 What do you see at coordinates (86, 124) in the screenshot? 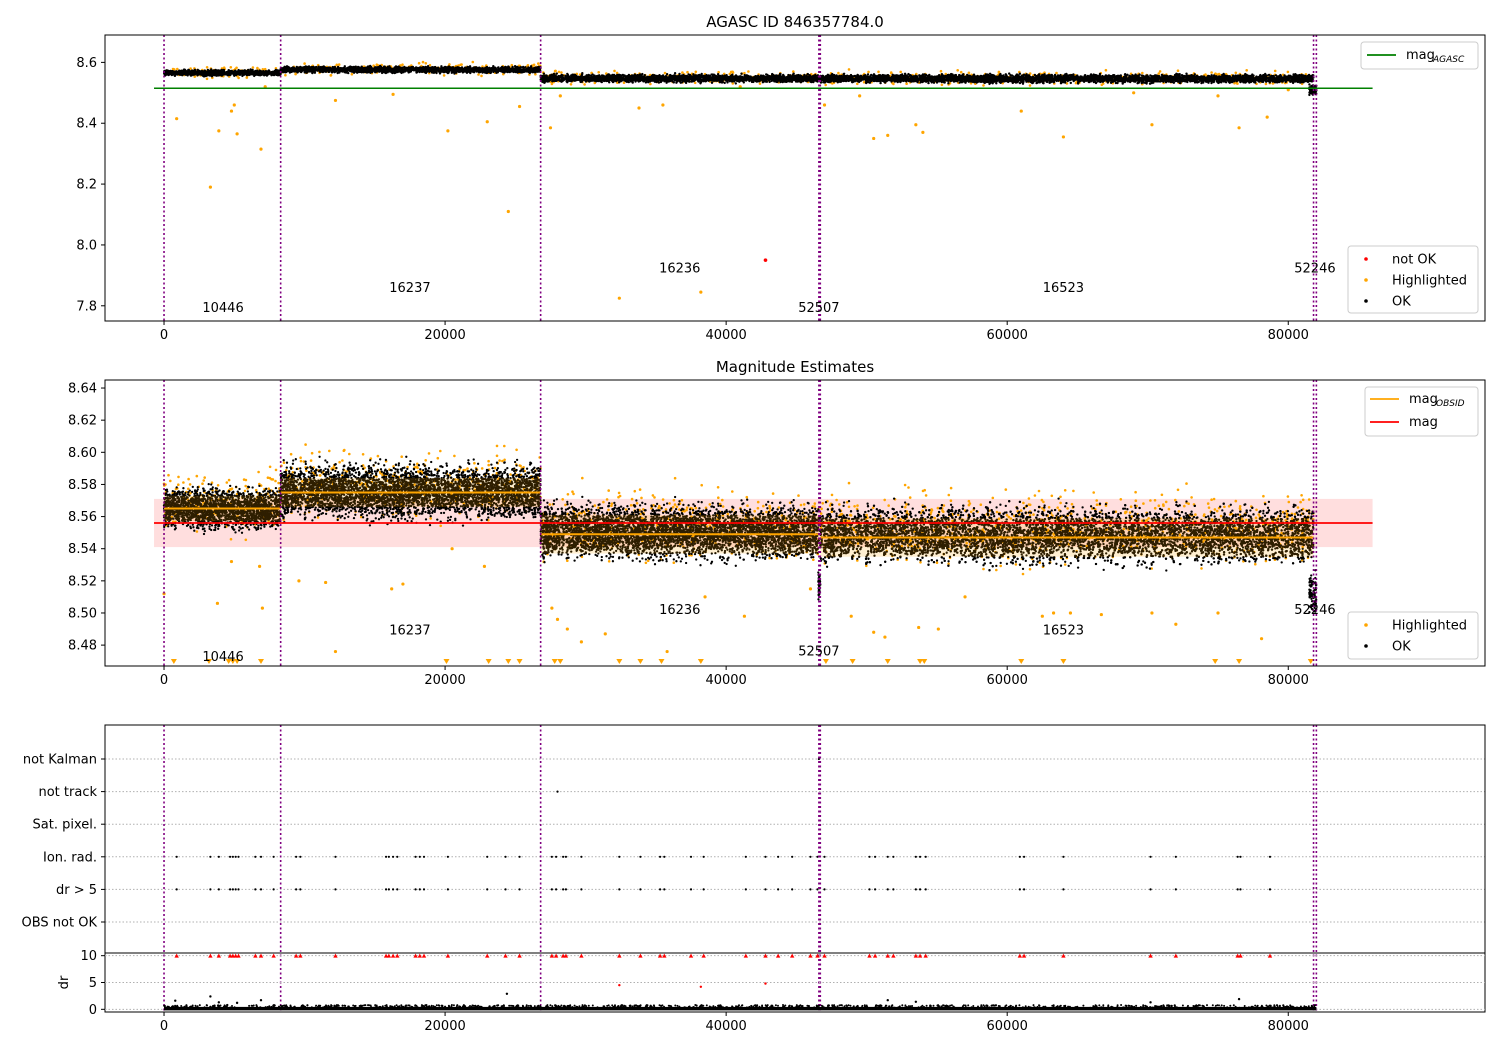
I see `y-tick-label: 8.4` at bounding box center [86, 124].